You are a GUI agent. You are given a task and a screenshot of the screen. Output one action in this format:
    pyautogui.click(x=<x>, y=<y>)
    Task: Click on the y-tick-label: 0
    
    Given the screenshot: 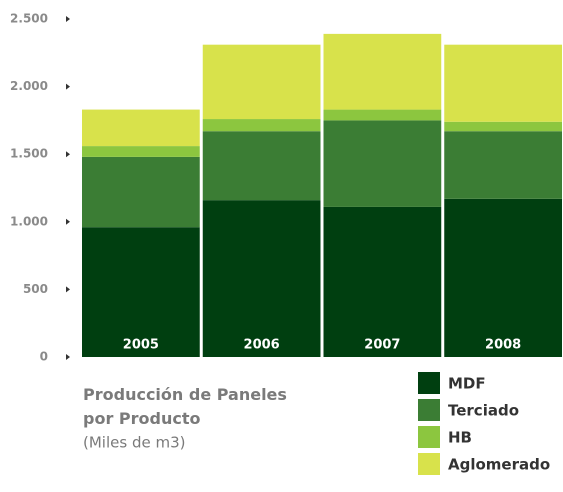 What is the action you would take?
    pyautogui.click(x=44, y=357)
    